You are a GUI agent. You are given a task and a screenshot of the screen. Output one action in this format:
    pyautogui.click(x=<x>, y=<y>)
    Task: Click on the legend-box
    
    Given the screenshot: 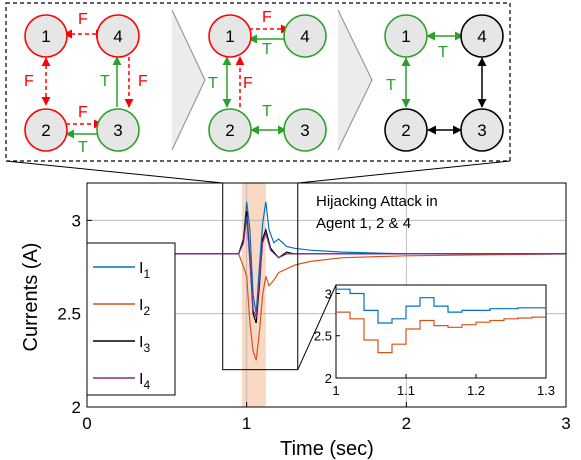 What is the action you would take?
    pyautogui.click(x=131, y=319)
    